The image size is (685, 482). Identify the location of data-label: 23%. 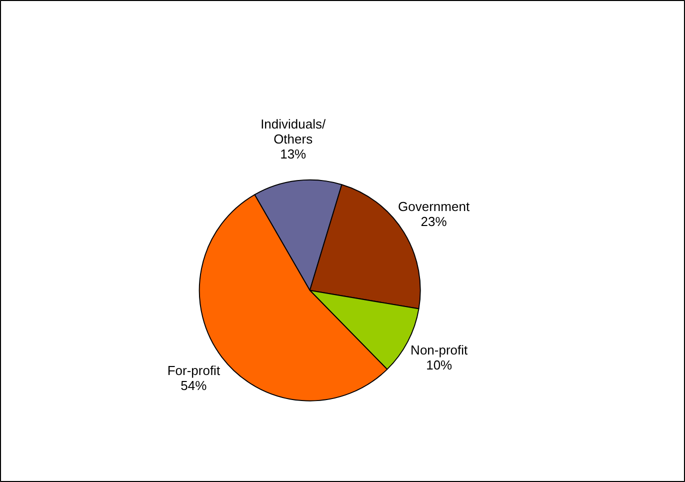
(434, 221).